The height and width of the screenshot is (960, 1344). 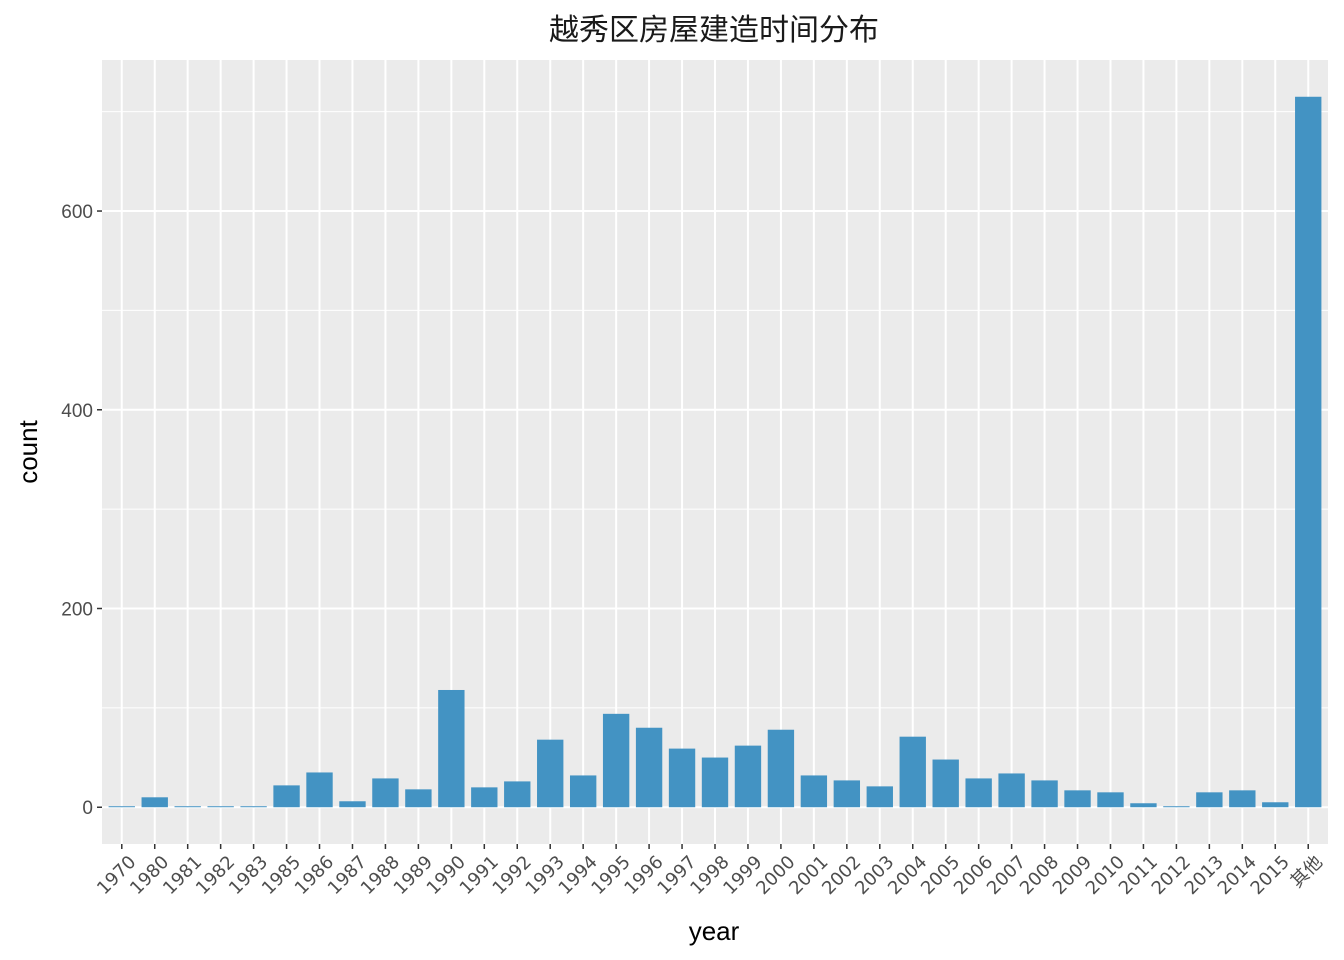 What do you see at coordinates (77, 610) in the screenshot?
I see `y-tick-label: 200` at bounding box center [77, 610].